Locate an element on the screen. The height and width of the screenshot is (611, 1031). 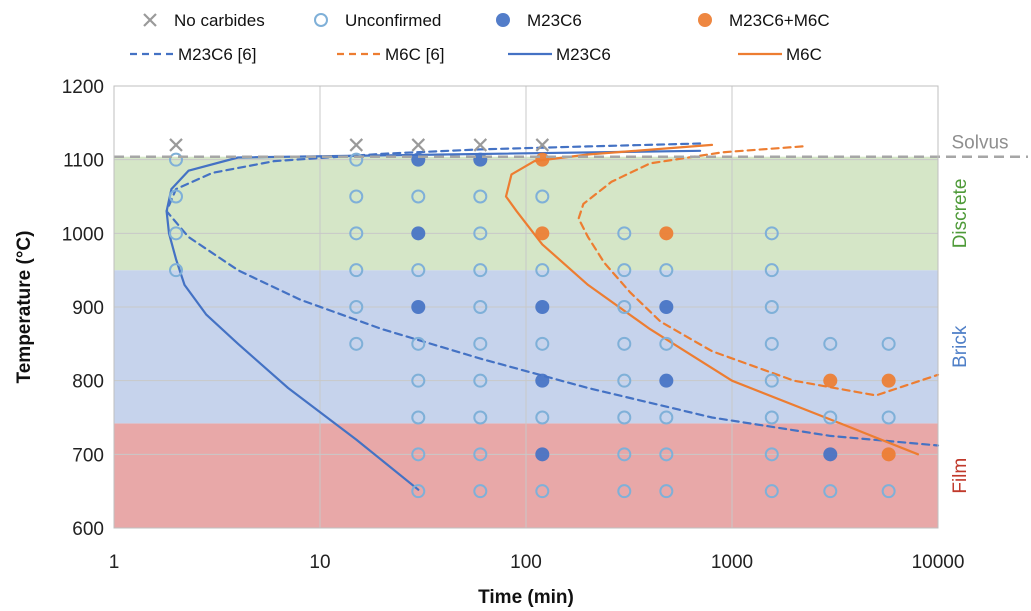
x-axis-title: Time (min) is located at coordinates (526, 597).